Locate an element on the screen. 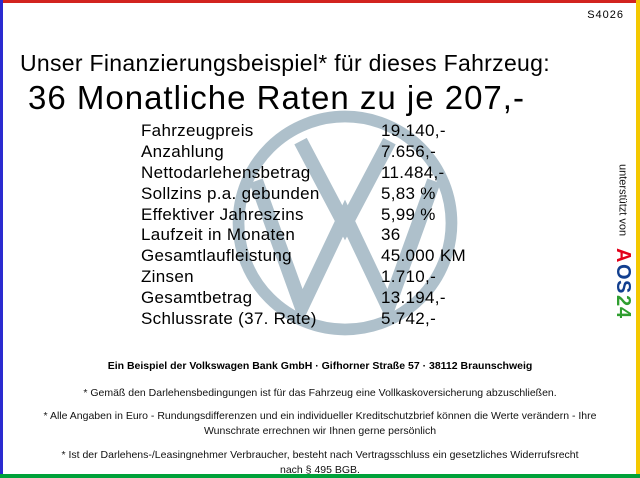 Image resolution: width=640 pixels, height=478 pixels. table-row: Anzahlung 7.656,- is located at coordinates (303, 152).